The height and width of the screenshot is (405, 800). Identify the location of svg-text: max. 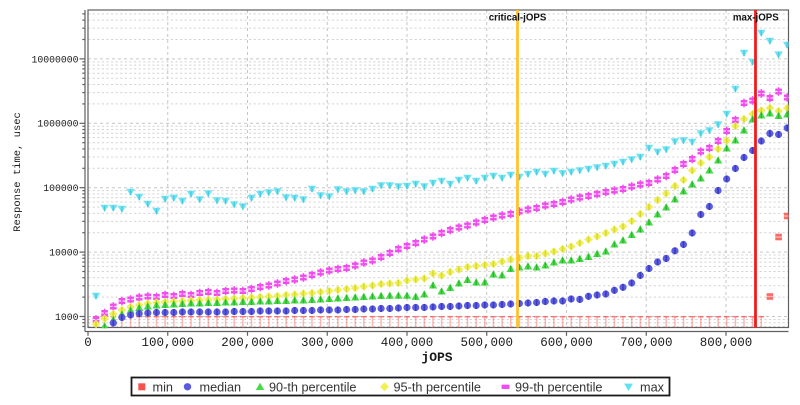
(652, 387).